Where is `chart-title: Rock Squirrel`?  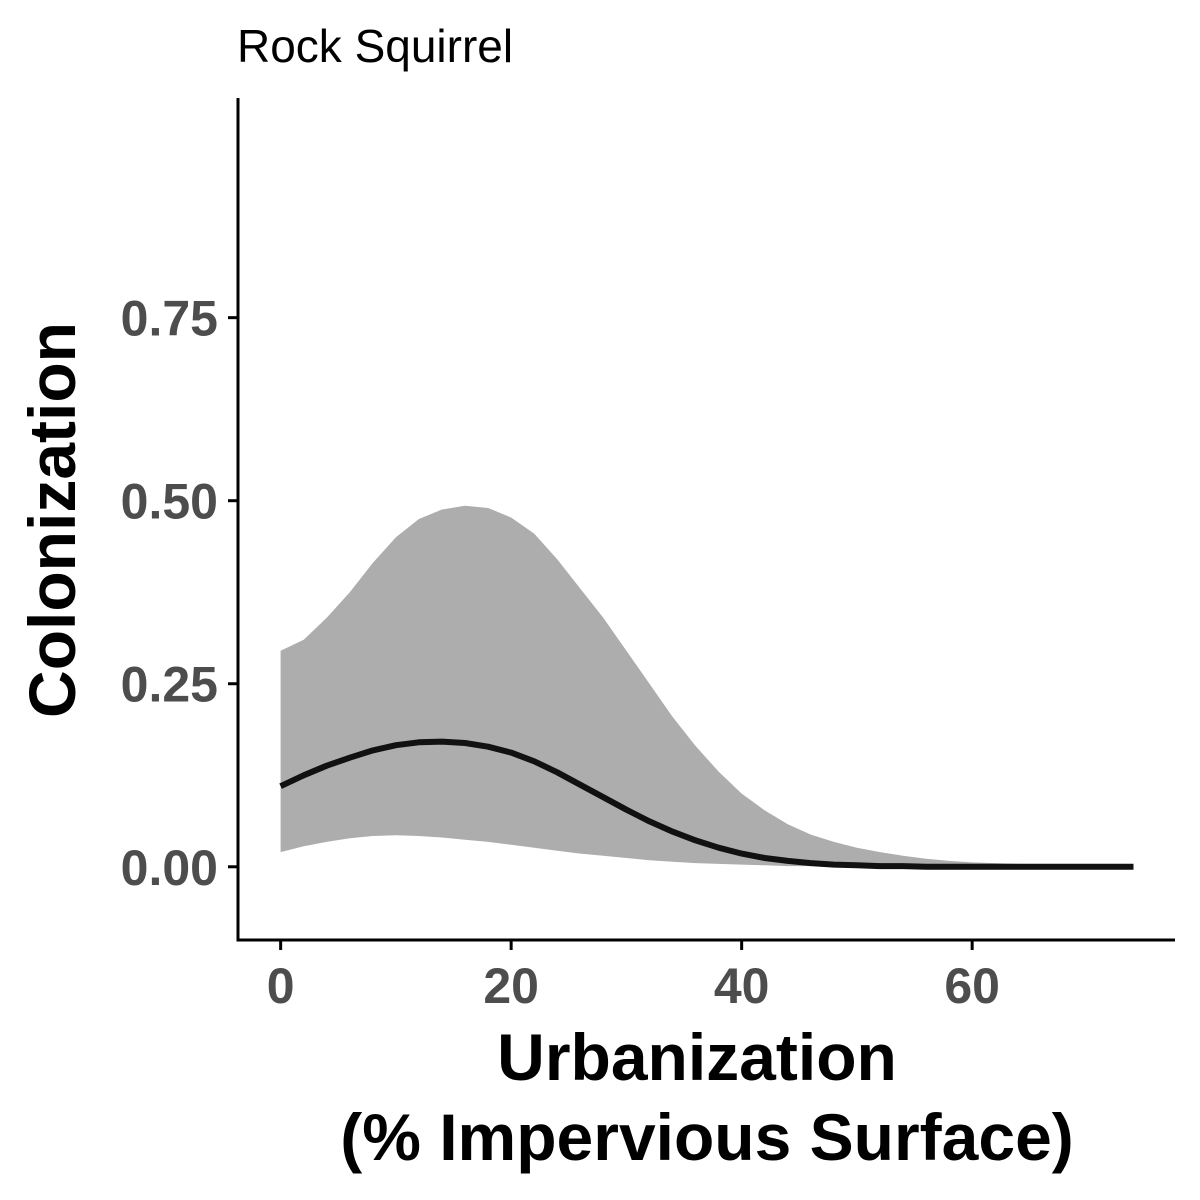
chart-title: Rock Squirrel is located at coordinates (375, 46).